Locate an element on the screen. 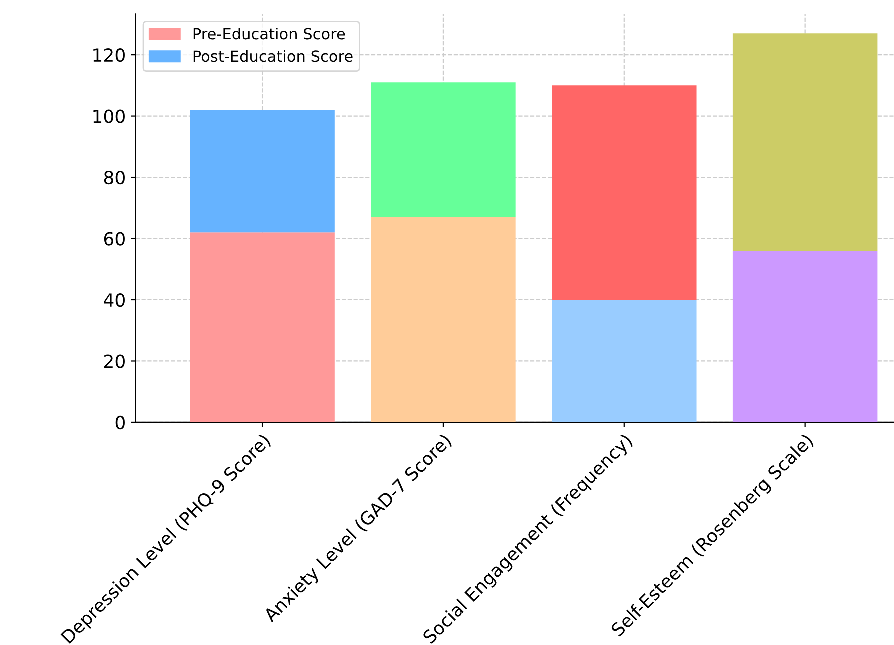 Image resolution: width=894 pixels, height=645 pixels. y-tick-label: 80 is located at coordinates (114, 177).